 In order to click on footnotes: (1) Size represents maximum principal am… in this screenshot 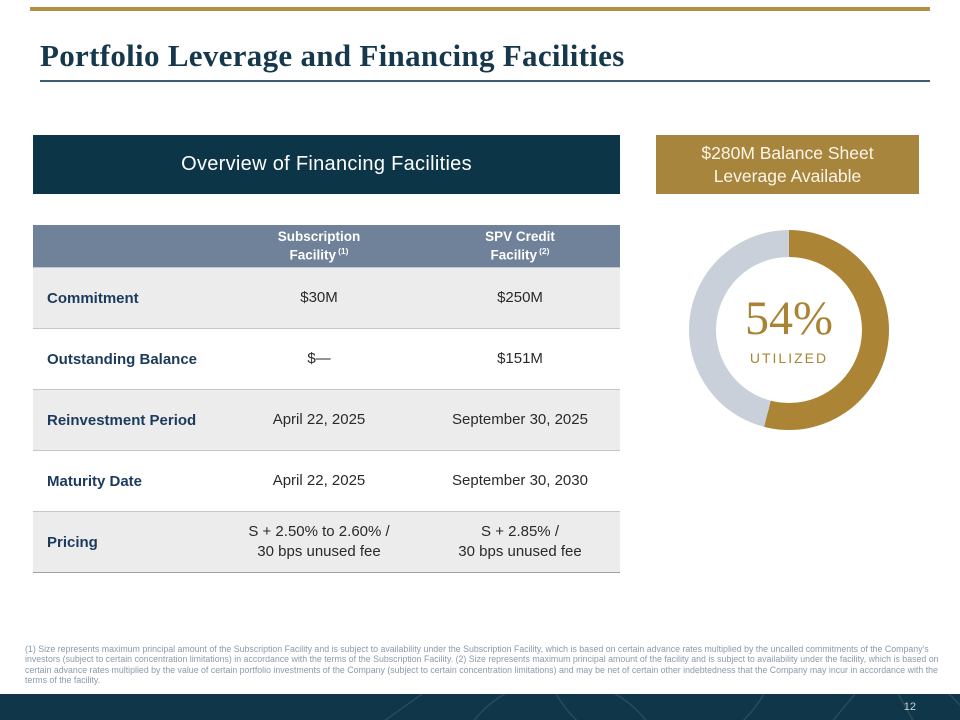, I will do `click(482, 665)`.